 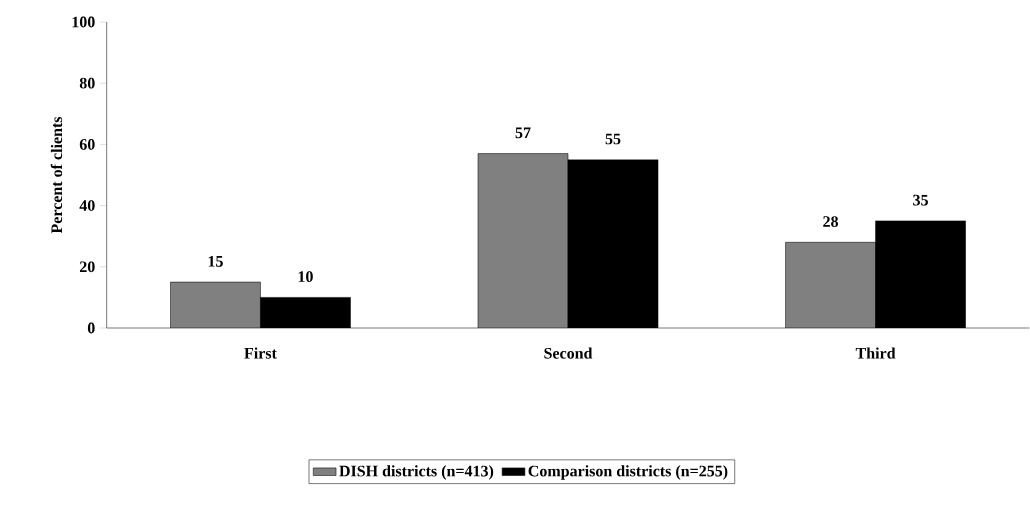 I want to click on legend-label: DISH districts (n=413), so click(x=416, y=472).